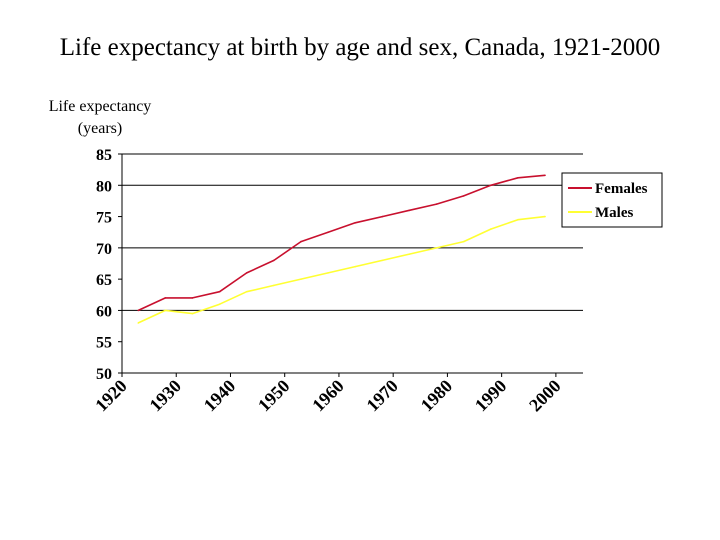 The height and width of the screenshot is (540, 720). Describe the element at coordinates (104, 311) in the screenshot. I see `y-tick-label-60: 60` at that location.